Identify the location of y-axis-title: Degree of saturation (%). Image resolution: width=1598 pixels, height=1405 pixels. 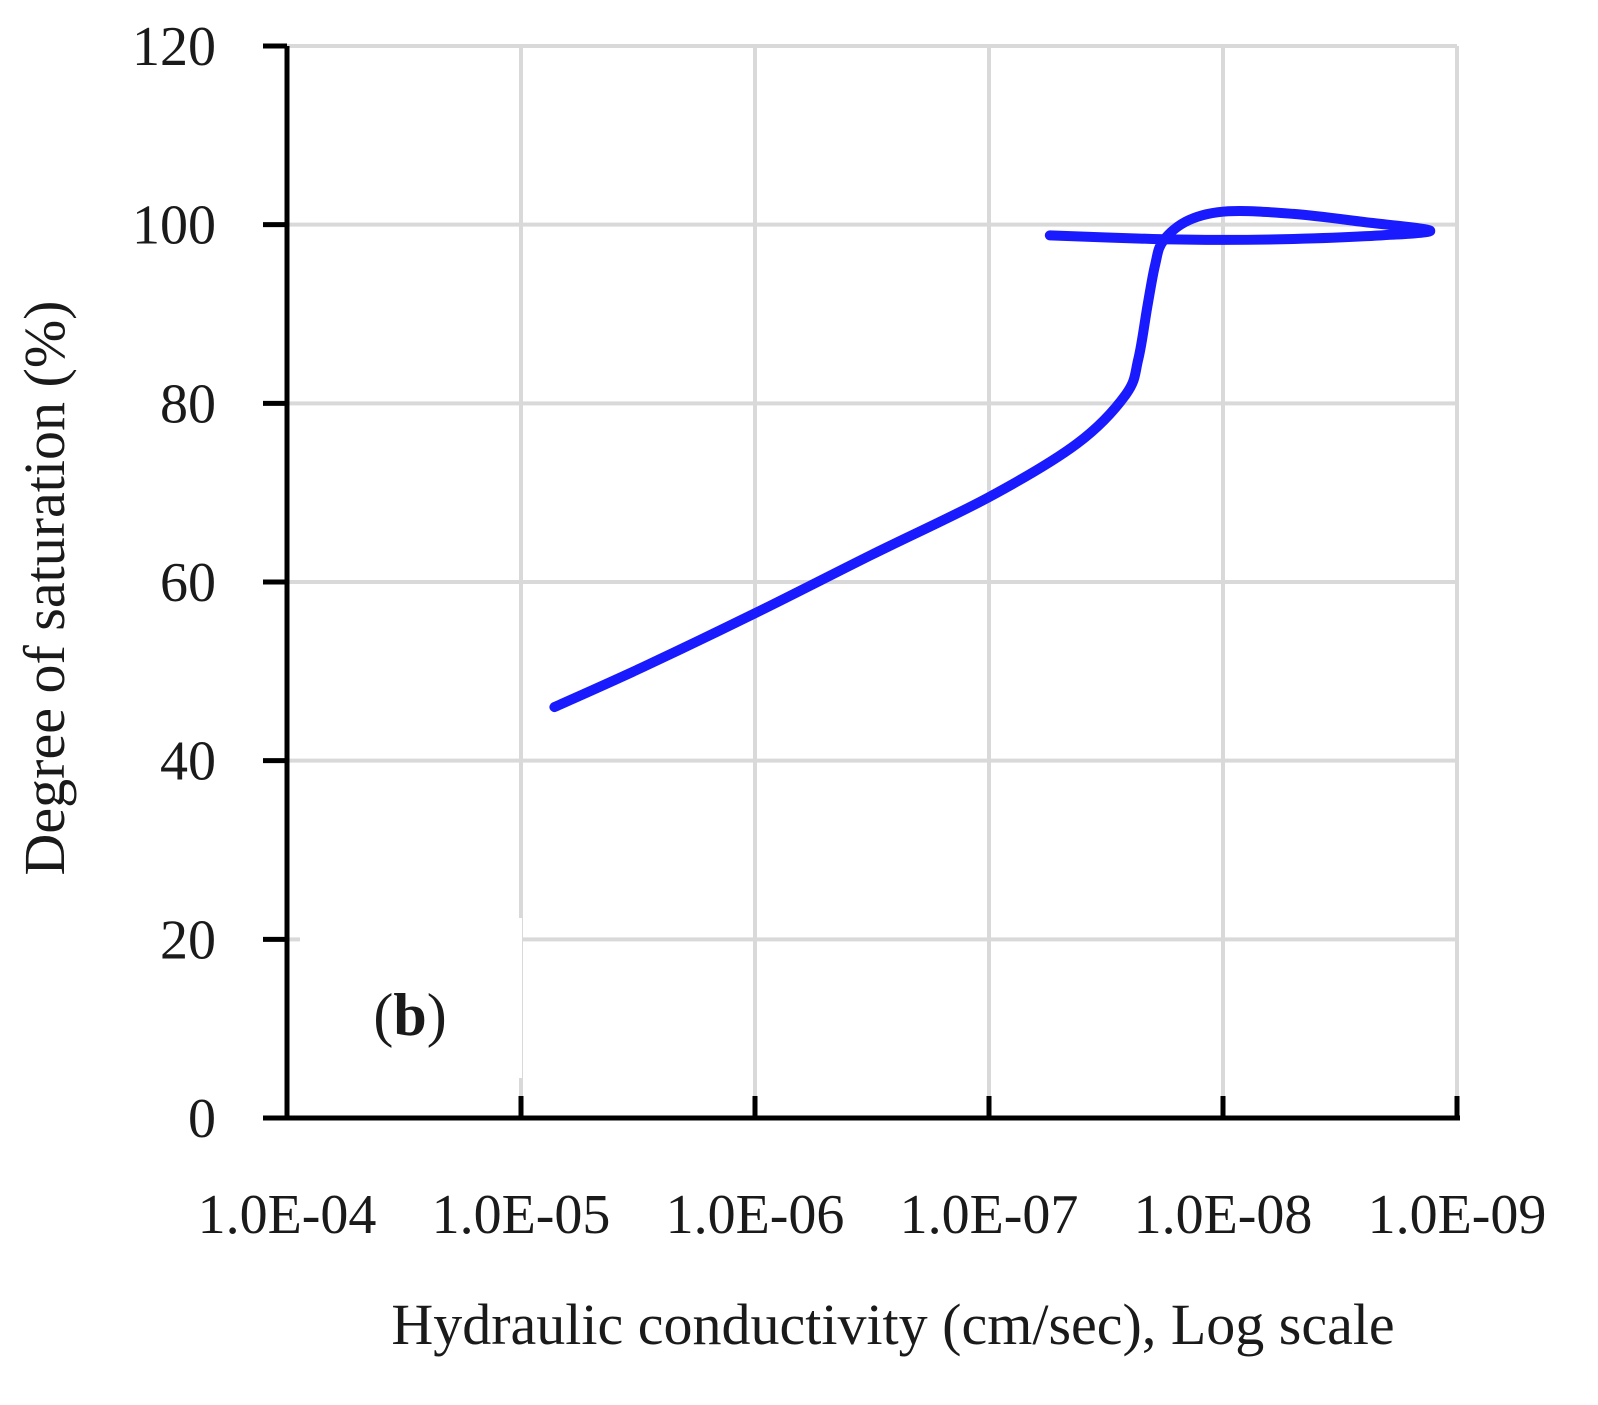
(44, 588).